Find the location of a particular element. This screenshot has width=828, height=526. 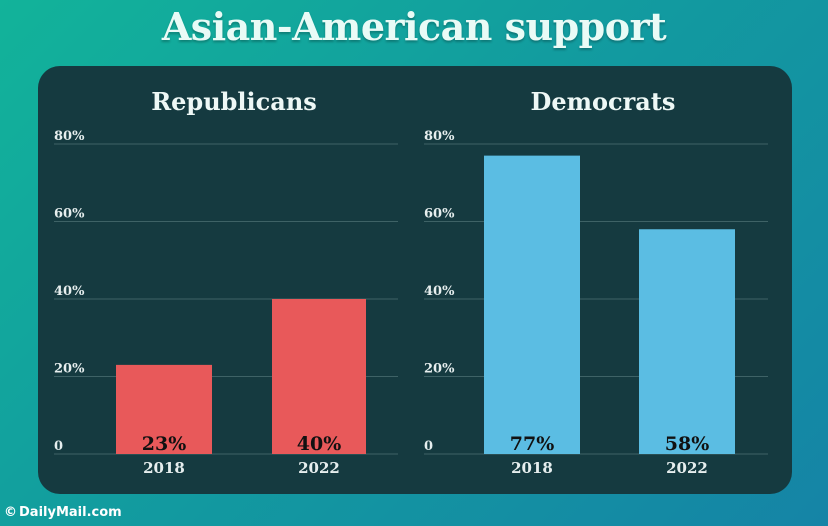

republicans-chart-title: Republicans is located at coordinates (234, 101).